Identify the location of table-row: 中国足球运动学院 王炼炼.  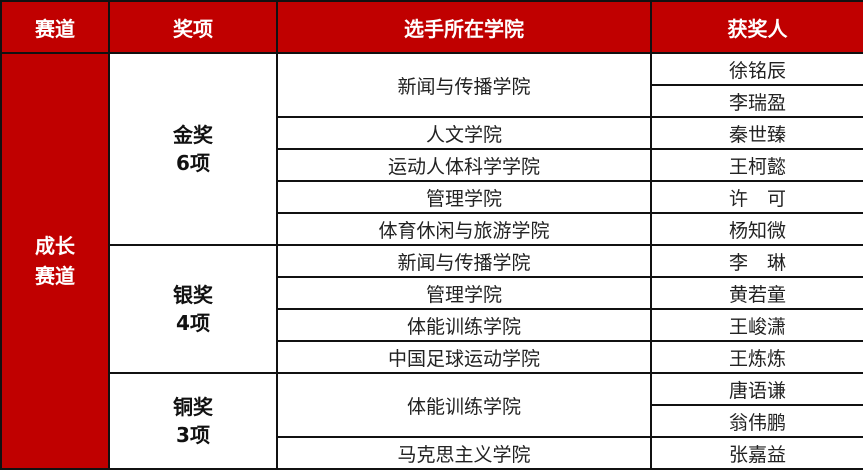
(432, 357).